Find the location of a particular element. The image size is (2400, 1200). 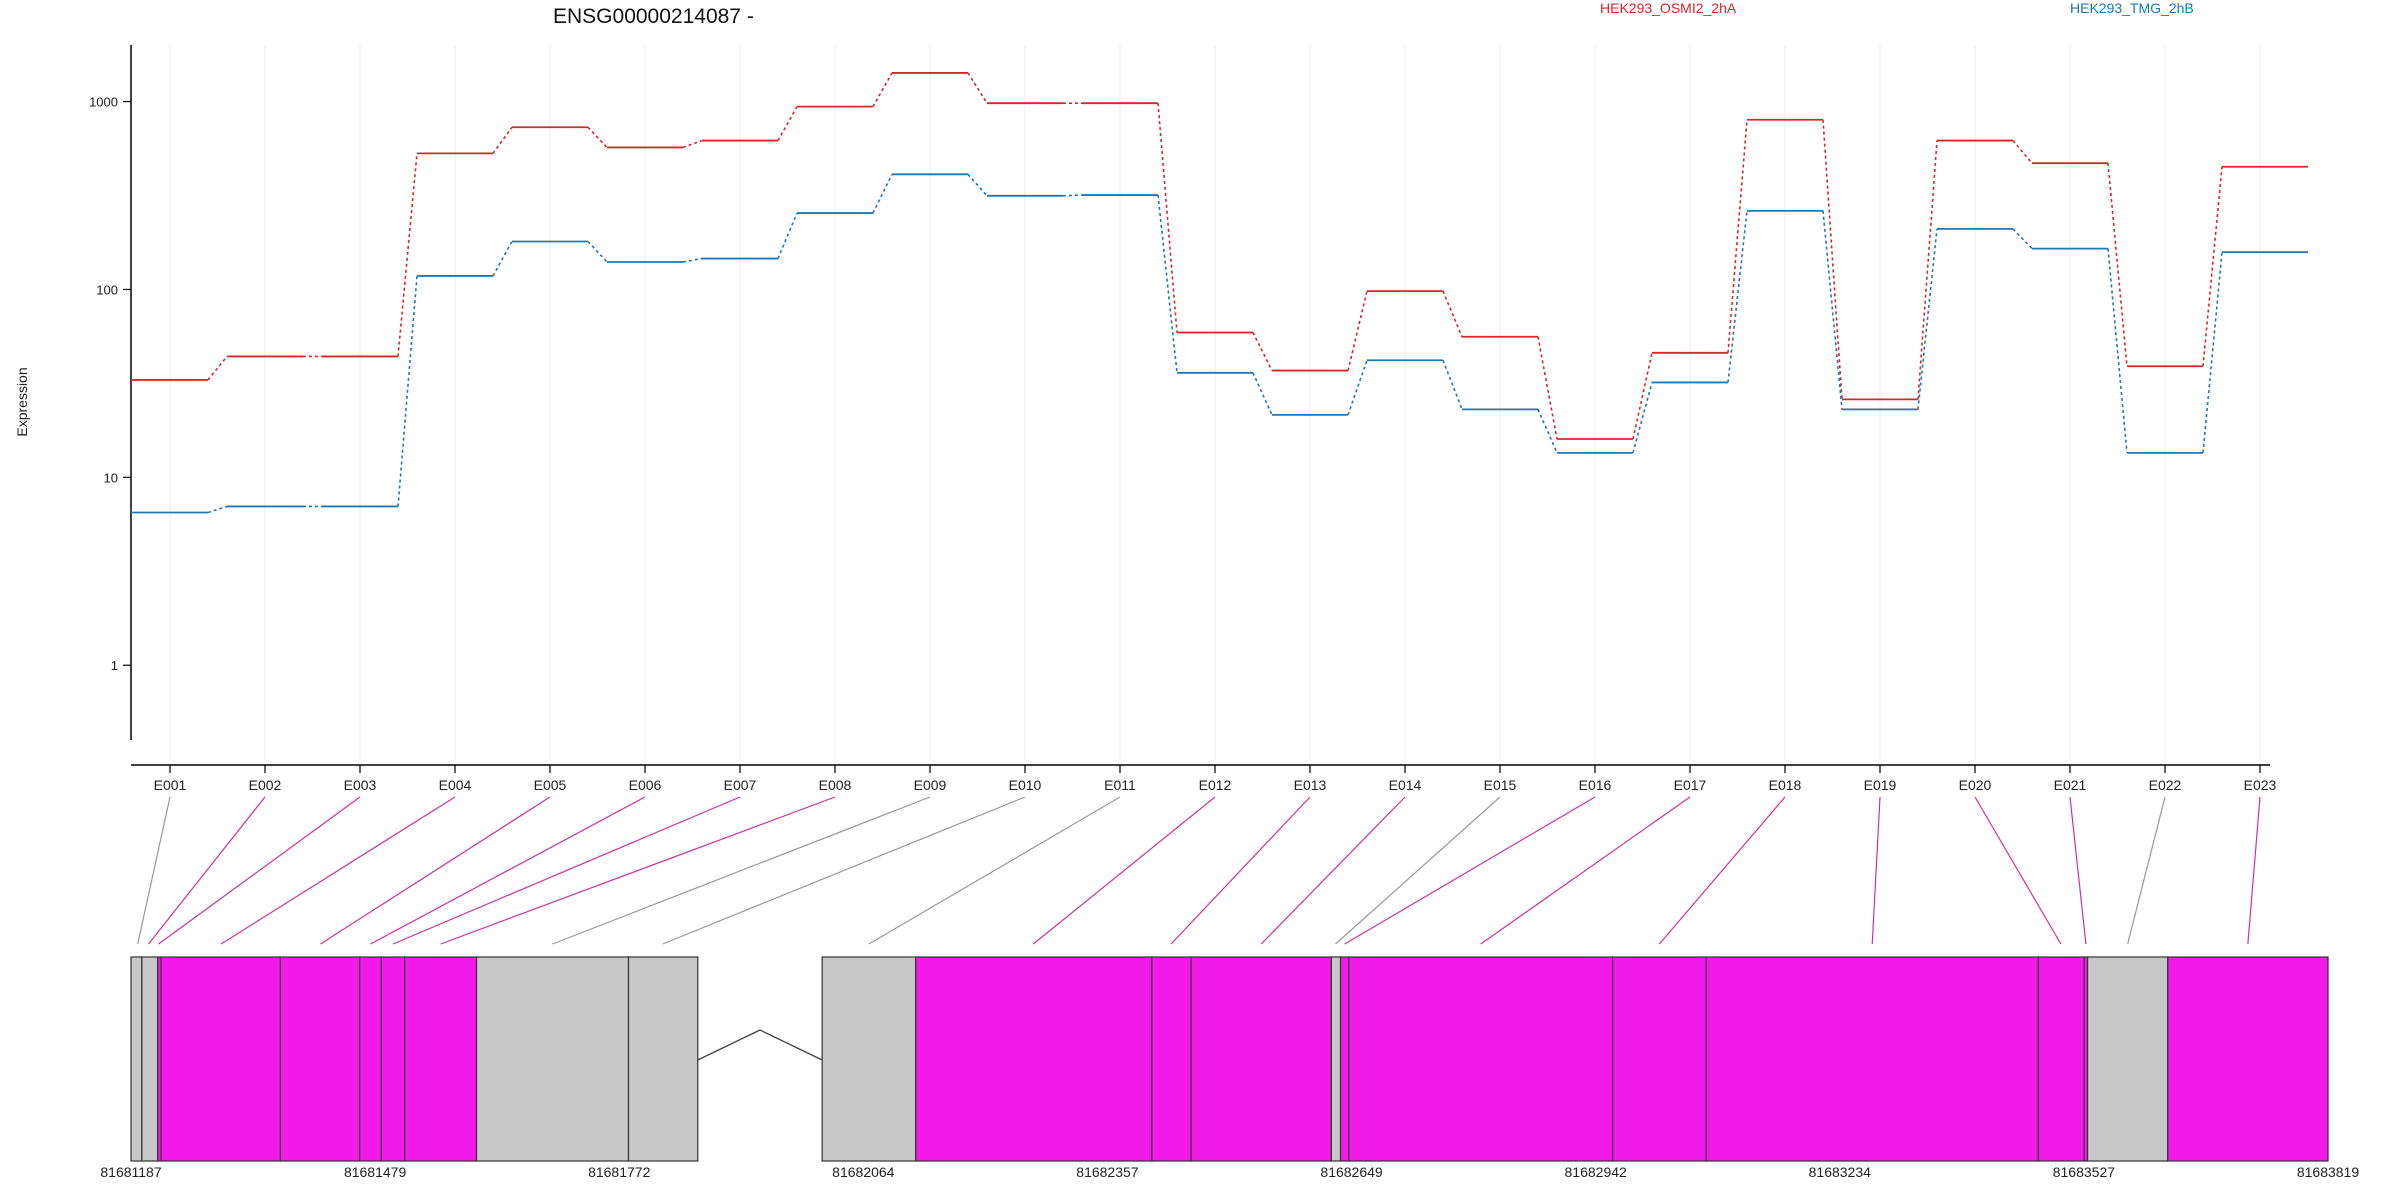

x-tick-label: E018 is located at coordinates (1785, 785).